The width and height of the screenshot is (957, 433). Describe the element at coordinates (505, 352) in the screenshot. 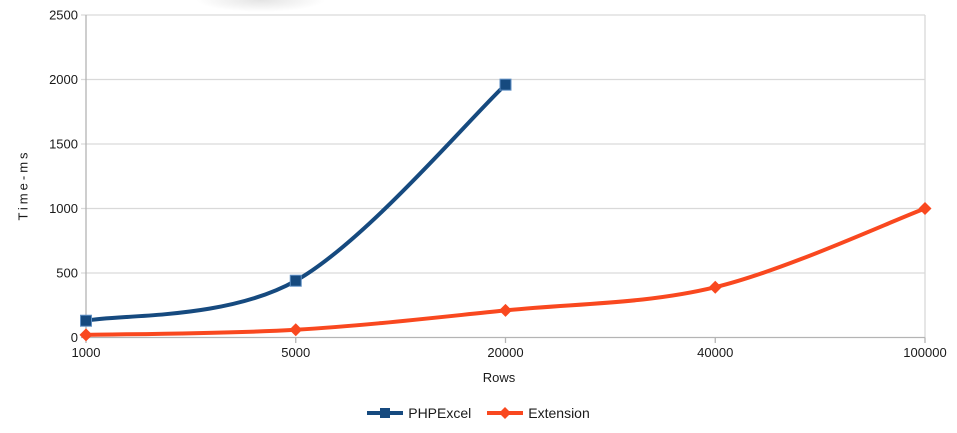

I see `x-tick-label: 20000` at that location.